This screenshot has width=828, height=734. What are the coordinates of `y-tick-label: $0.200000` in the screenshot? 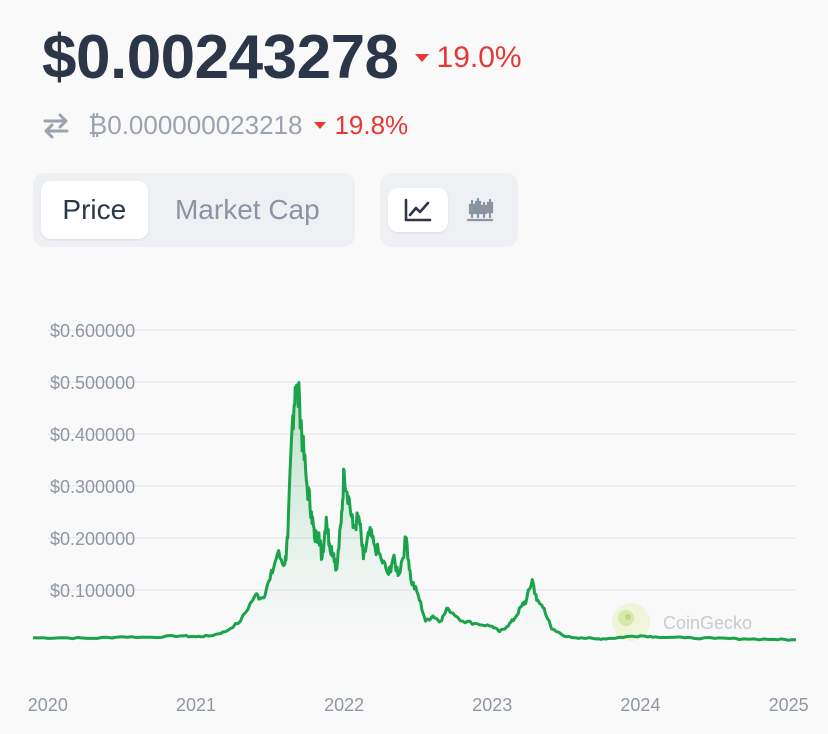 It's located at (92, 539).